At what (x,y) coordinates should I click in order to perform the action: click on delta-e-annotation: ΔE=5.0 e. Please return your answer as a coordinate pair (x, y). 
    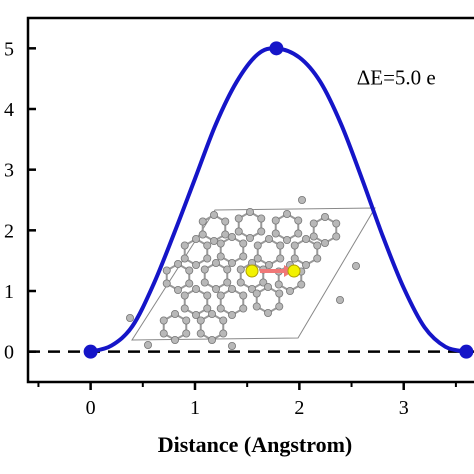
    Looking at the image, I should click on (396, 78).